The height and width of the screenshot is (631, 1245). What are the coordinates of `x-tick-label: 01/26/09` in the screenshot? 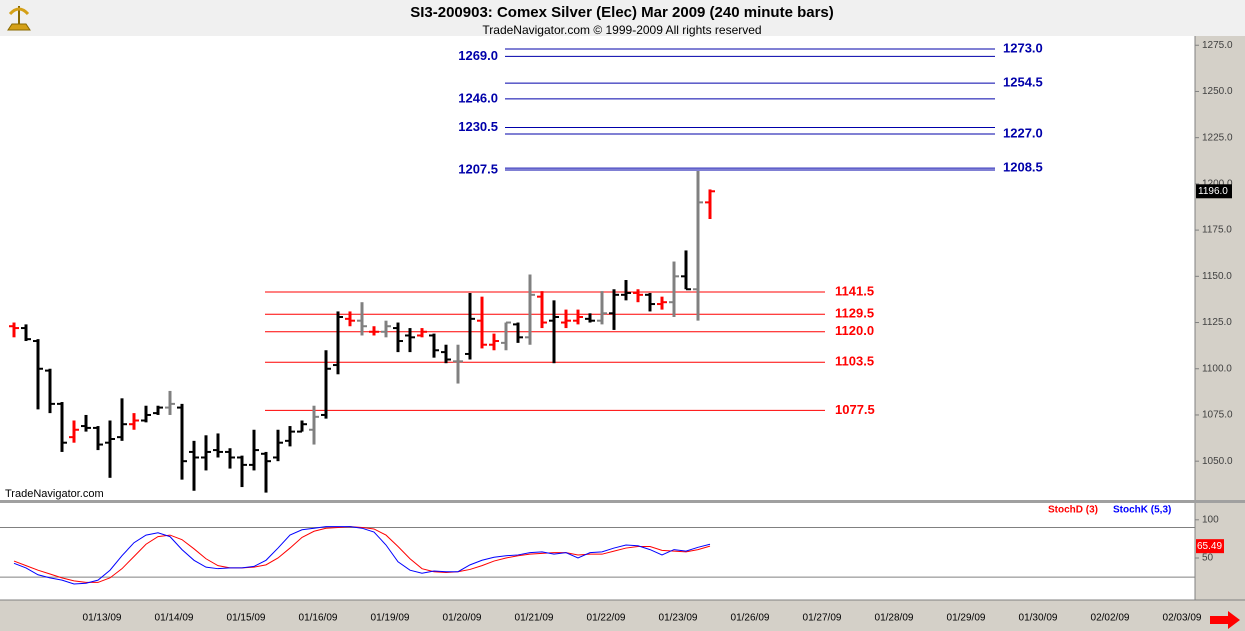 It's located at (750, 618).